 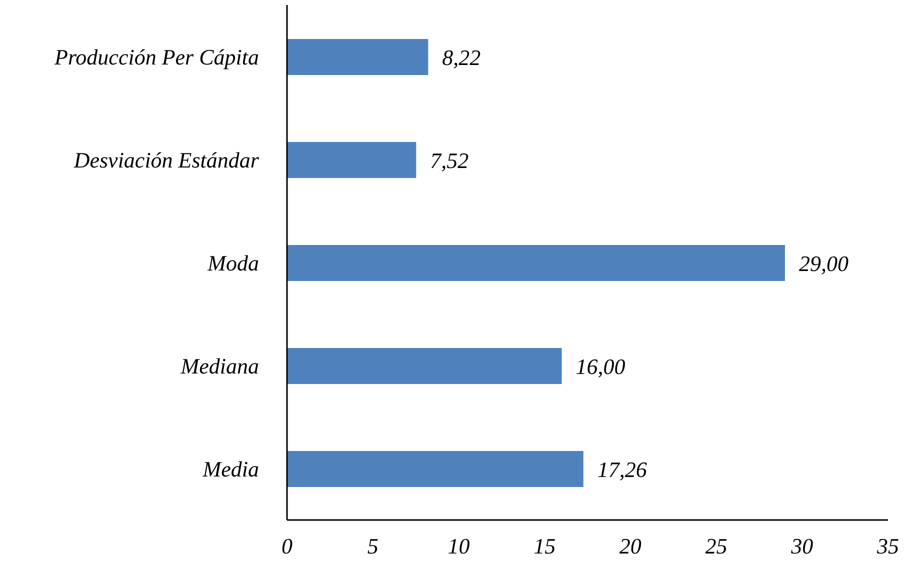 I want to click on data-label: 16,00, so click(x=601, y=366).